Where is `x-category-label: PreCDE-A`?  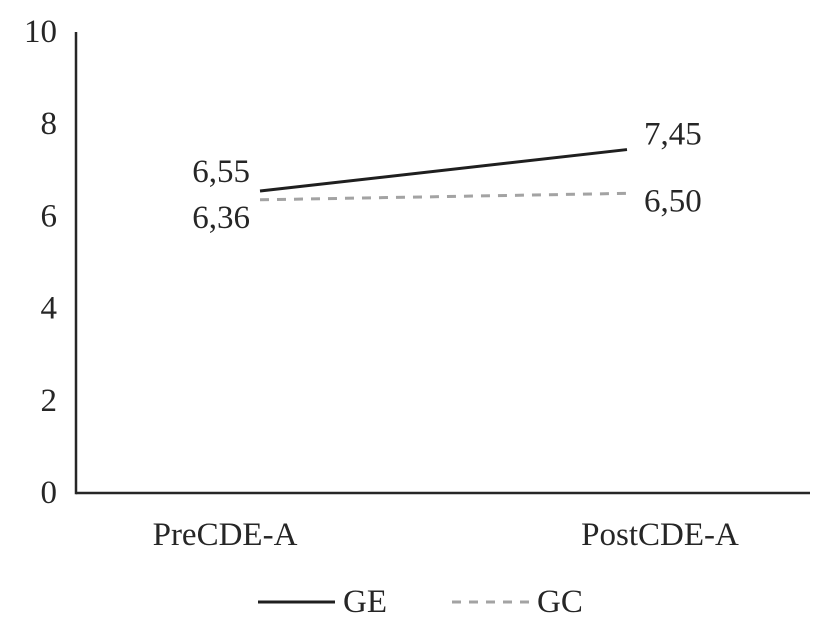
x-category-label: PreCDE-A is located at coordinates (225, 535).